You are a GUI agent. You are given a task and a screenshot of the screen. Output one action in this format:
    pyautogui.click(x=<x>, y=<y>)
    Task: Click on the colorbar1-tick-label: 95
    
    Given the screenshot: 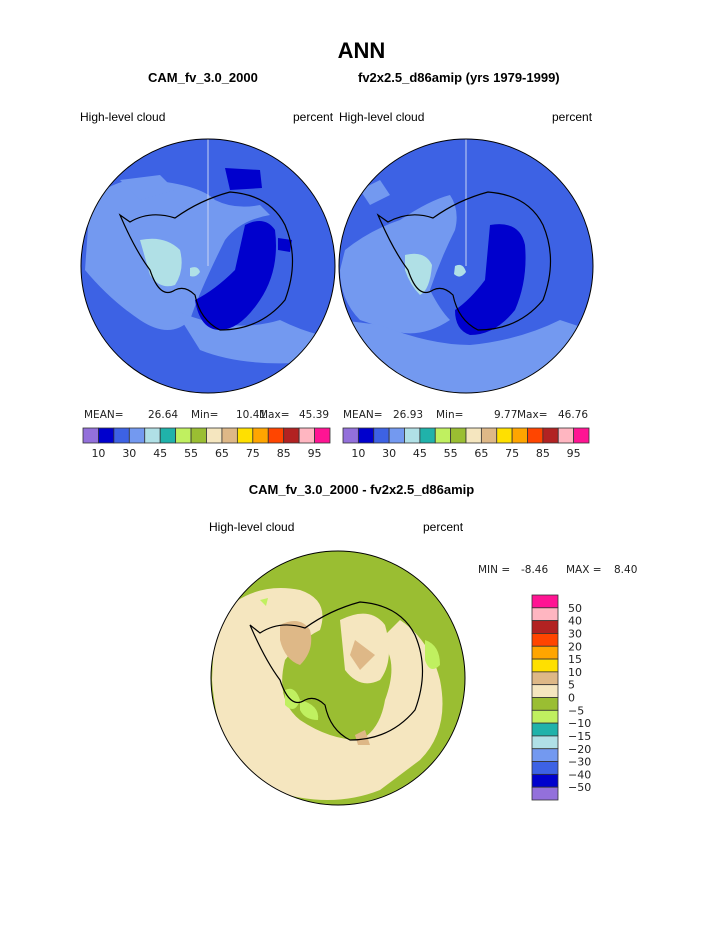 What is the action you would take?
    pyautogui.click(x=315, y=453)
    